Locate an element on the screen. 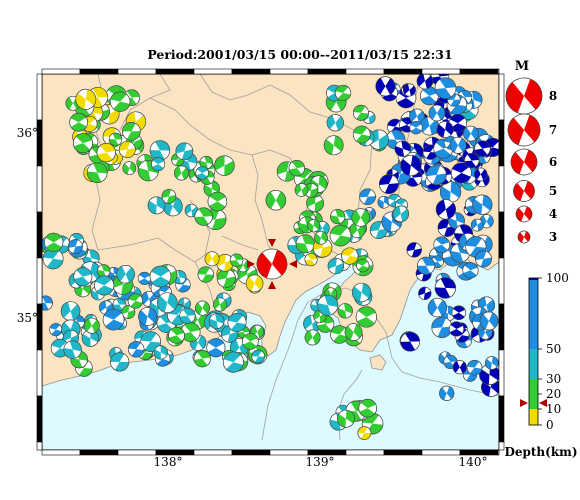 This screenshot has height=500, width=580. highlight-event-beachball is located at coordinates (272, 264).